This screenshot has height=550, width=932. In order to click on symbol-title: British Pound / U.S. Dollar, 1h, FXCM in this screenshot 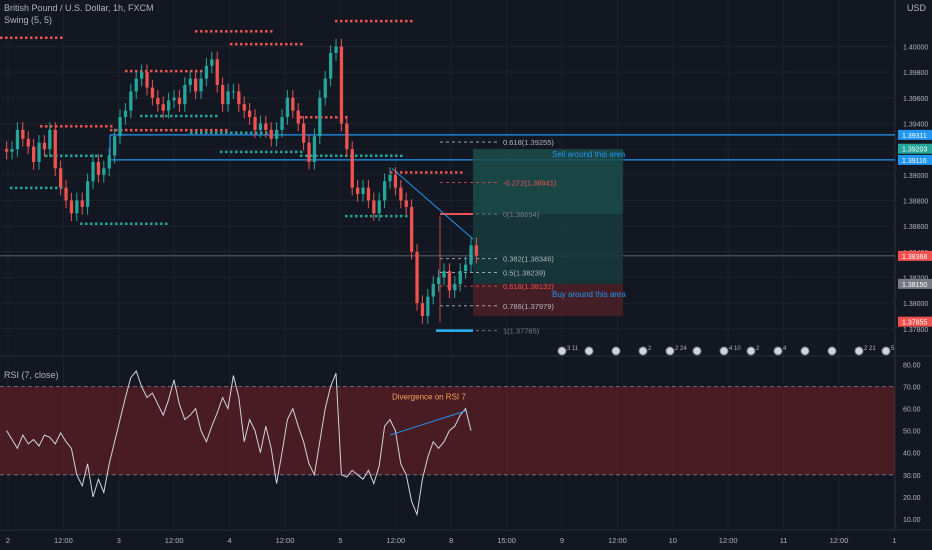, I will do `click(79, 8)`.